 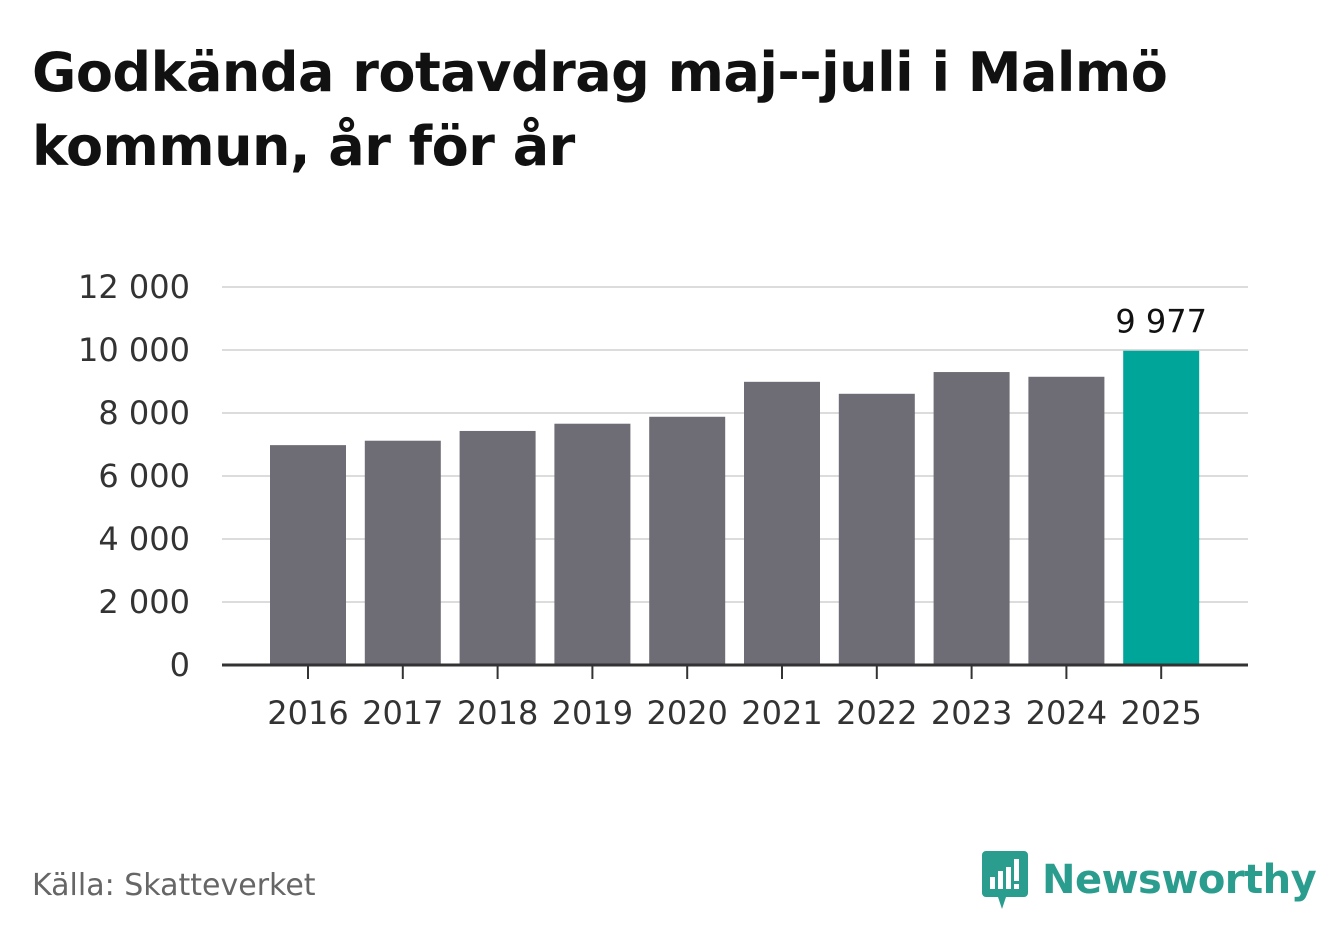 What do you see at coordinates (174, 885) in the screenshot?
I see `source-note: Källa: Skatteverket` at bounding box center [174, 885].